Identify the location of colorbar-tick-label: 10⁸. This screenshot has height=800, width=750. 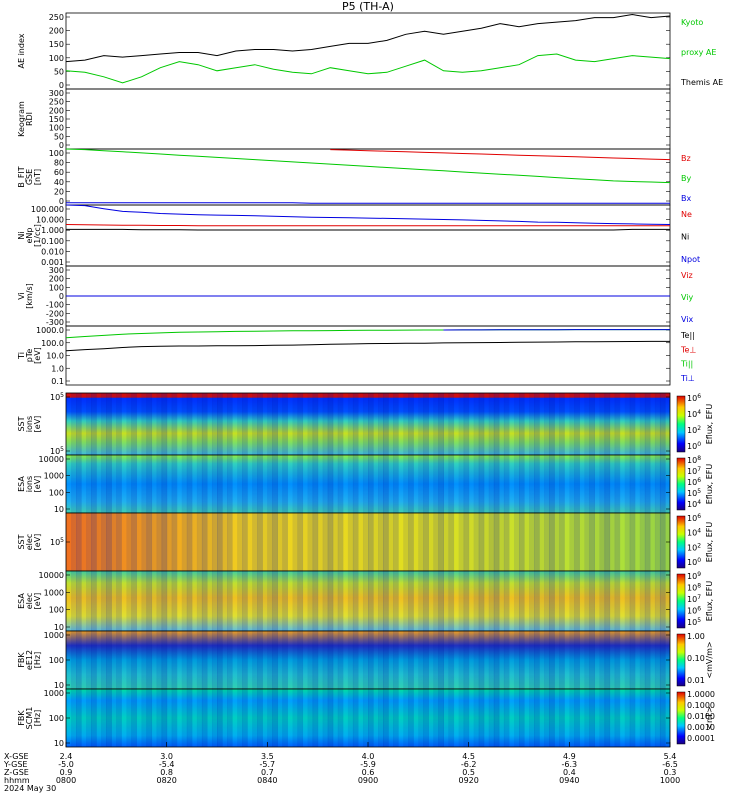
(694, 460).